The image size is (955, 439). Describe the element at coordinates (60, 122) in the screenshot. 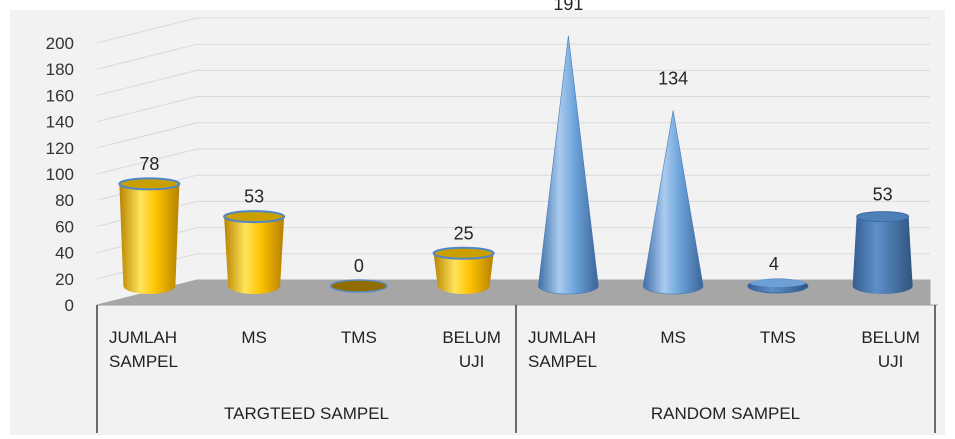

I see `y-tick-label: 140` at that location.